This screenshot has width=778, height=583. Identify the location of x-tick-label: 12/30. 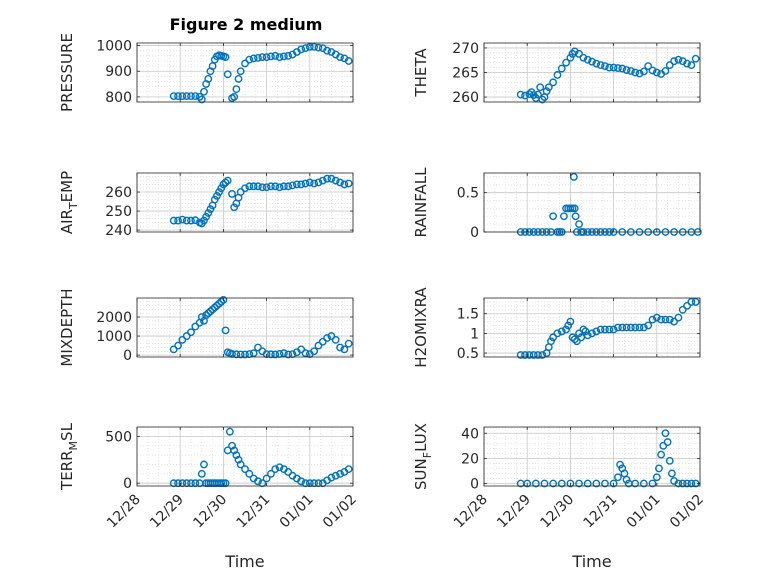
(210, 512).